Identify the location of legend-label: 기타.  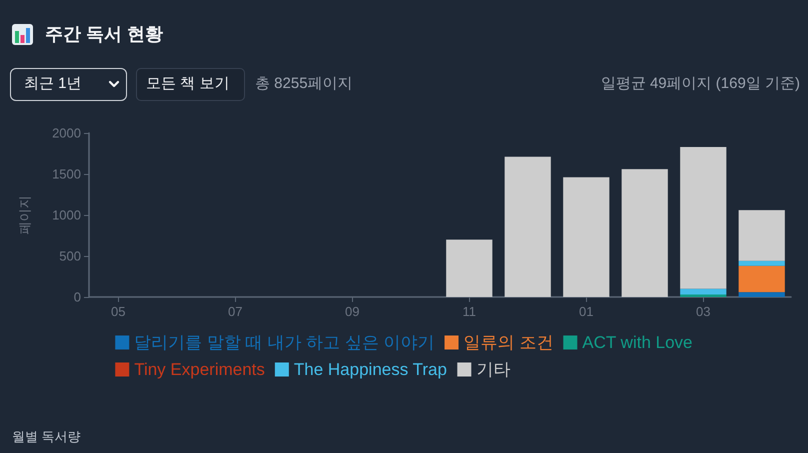
(493, 369).